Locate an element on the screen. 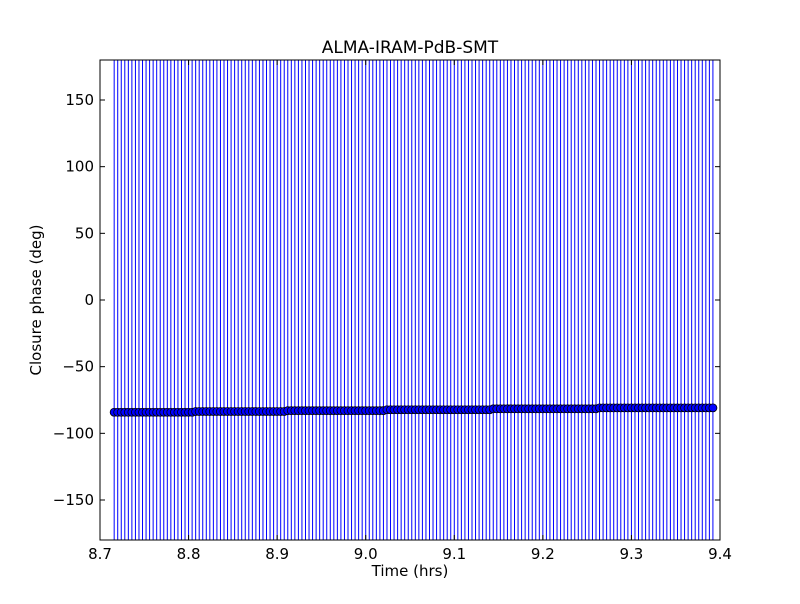 This screenshot has width=800, height=604. x-tick-label: 9.1 is located at coordinates (454, 554).